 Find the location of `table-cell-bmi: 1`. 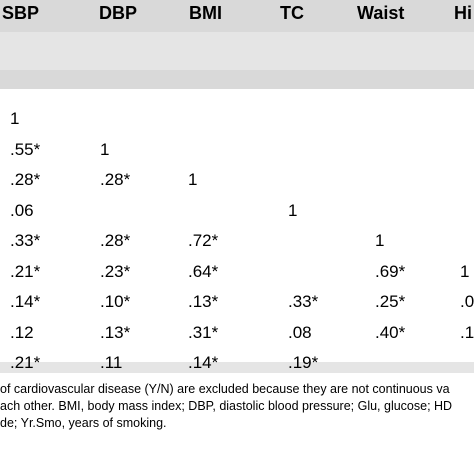

table-cell-bmi: 1 is located at coordinates (193, 179).